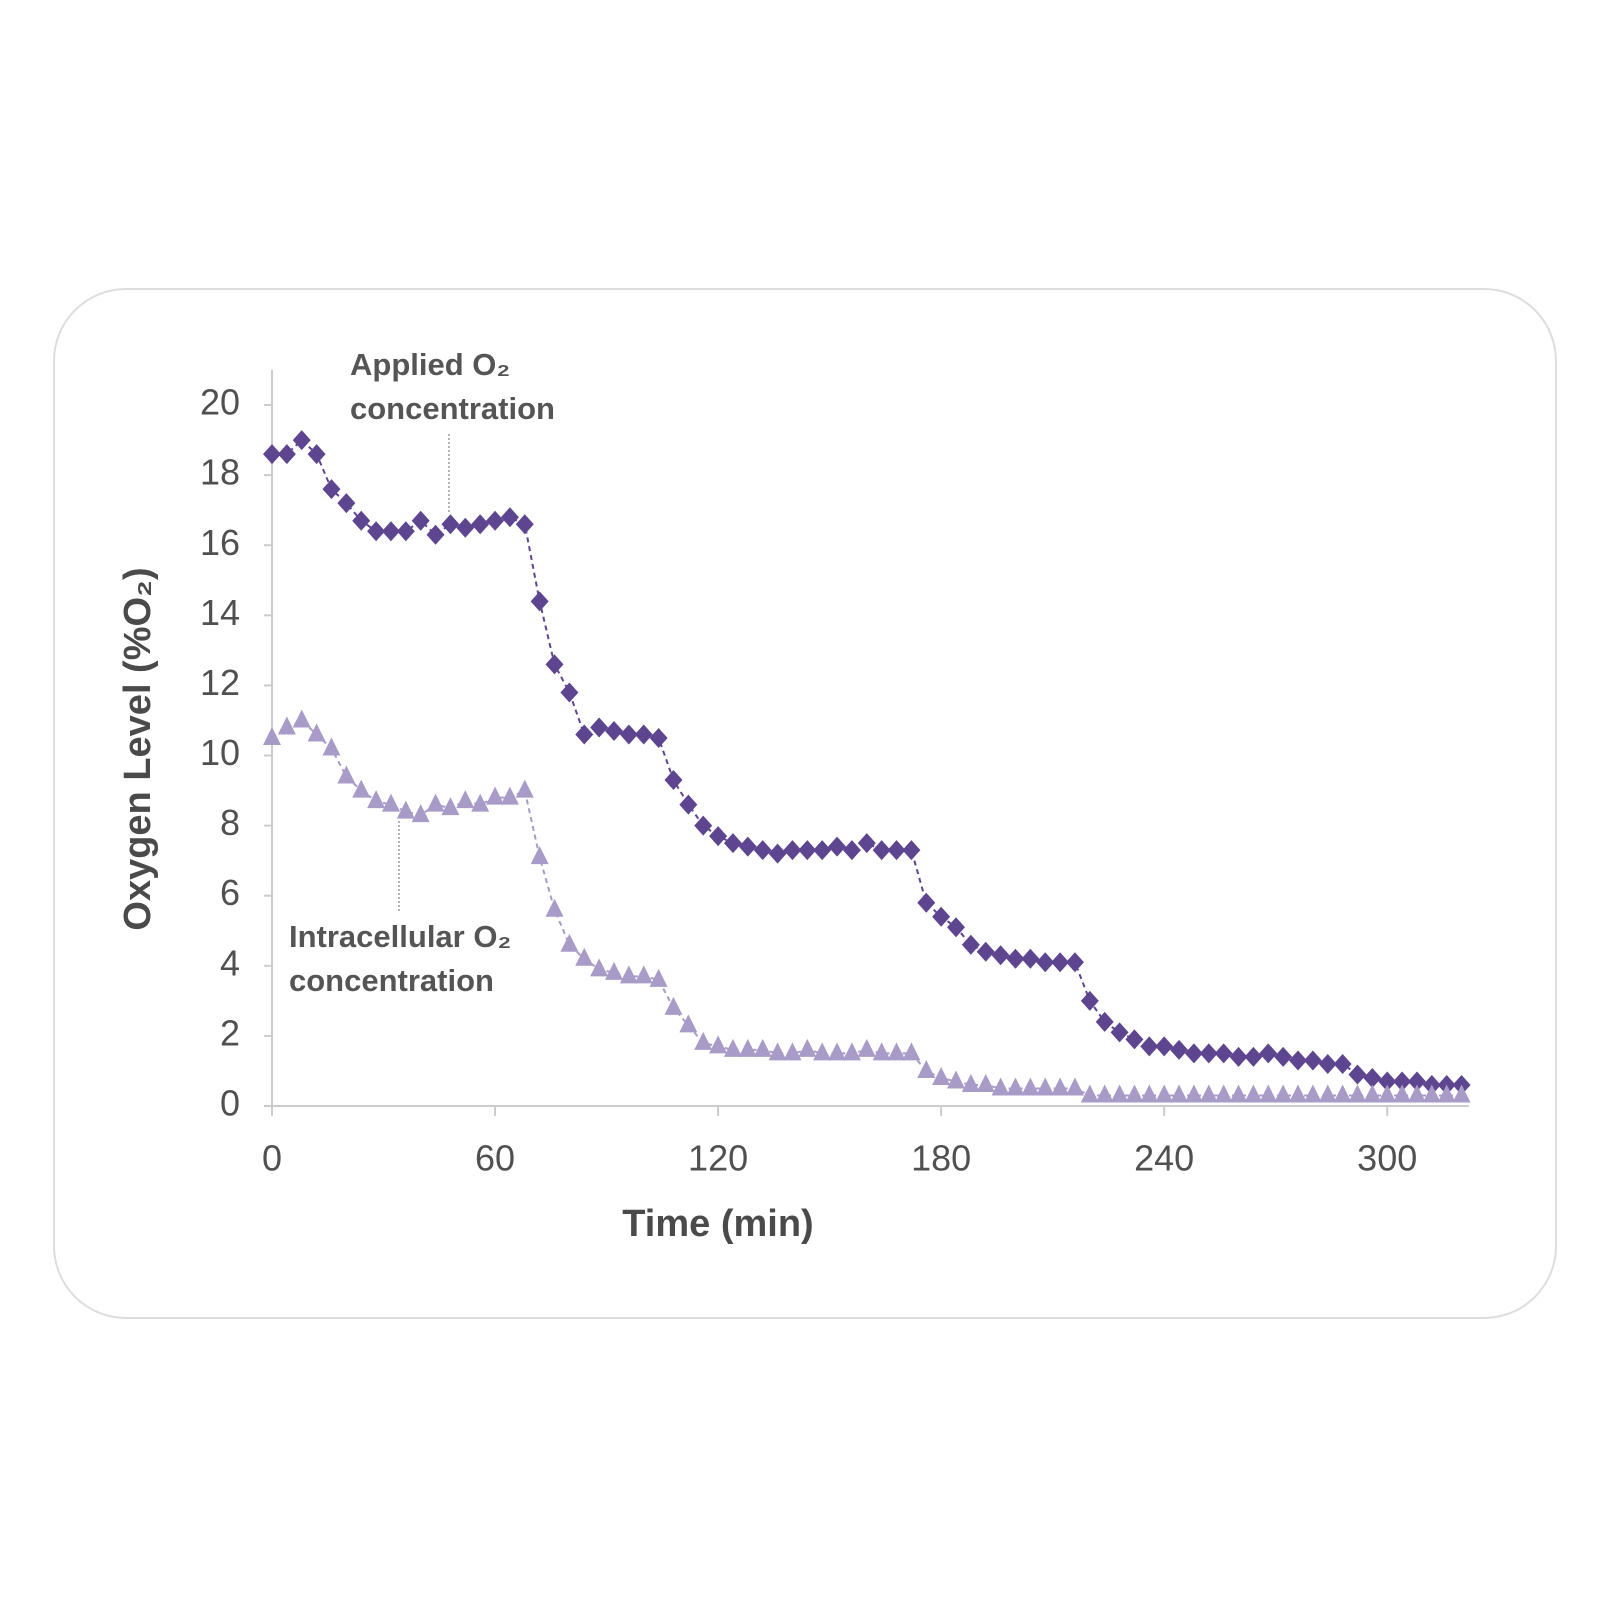  Describe the element at coordinates (230, 962) in the screenshot. I see `y-tick-label: 4` at that location.